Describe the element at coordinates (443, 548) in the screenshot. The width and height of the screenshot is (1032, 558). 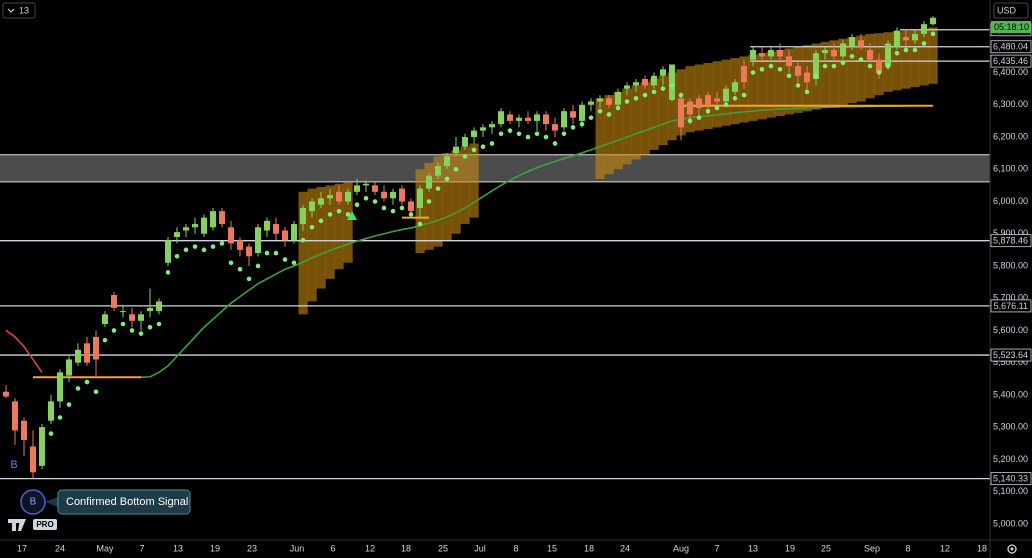
I see `x-tick-label: 25` at that location.